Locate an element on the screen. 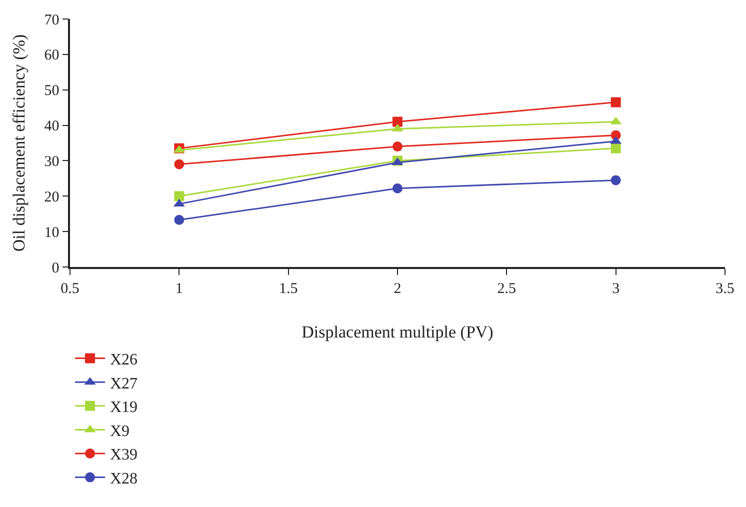  legend-label: X9 is located at coordinates (120, 431).